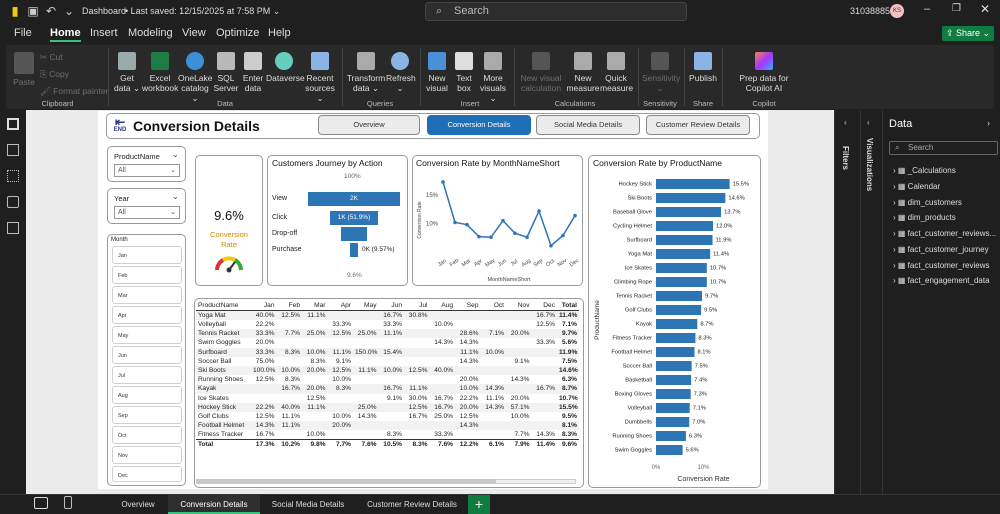 This screenshot has width=1000, height=514. What do you see at coordinates (147, 415) in the screenshot?
I see `month-slicer-sep: Sep` at bounding box center [147, 415].